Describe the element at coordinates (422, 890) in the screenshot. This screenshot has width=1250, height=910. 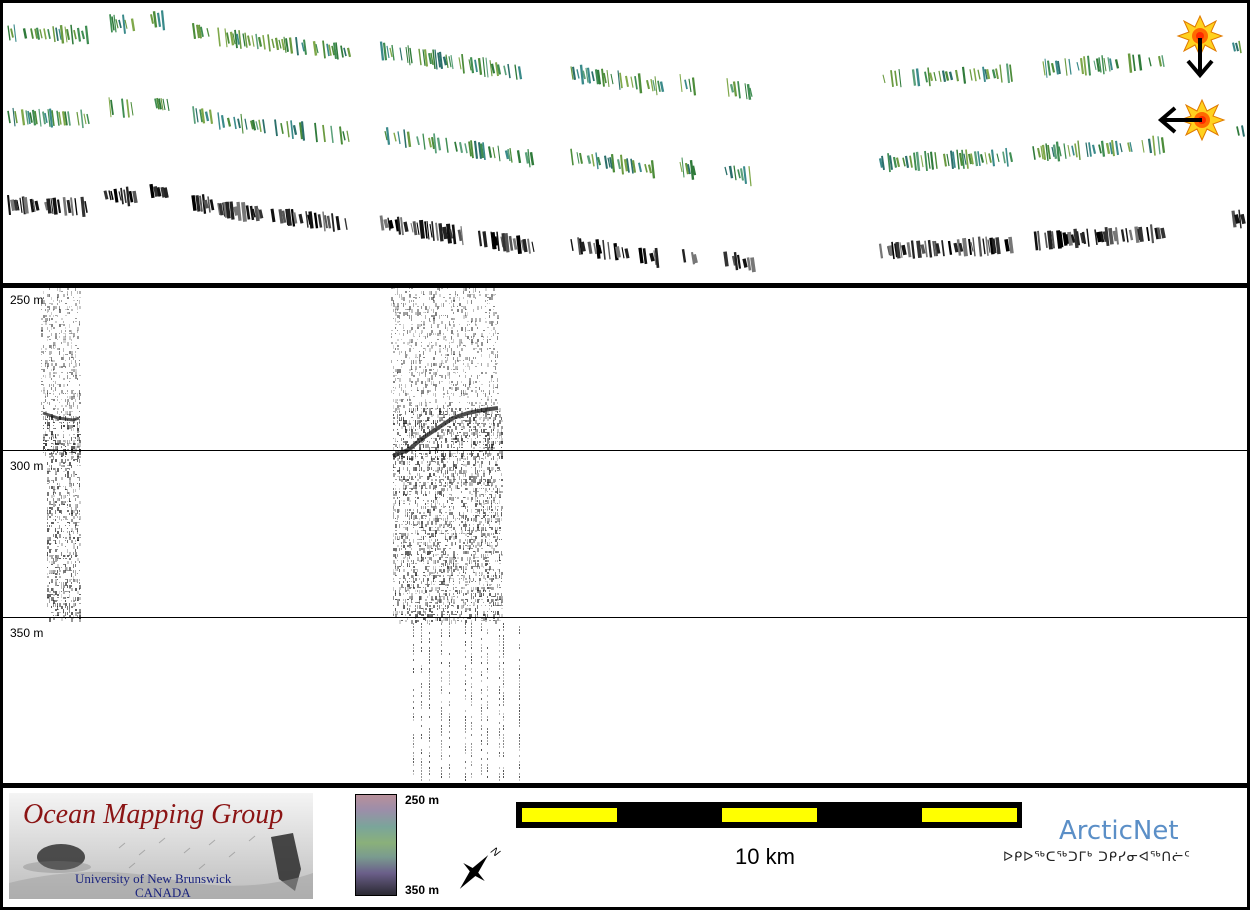
I see `colorbar-bottom-label: 350 m` at that location.